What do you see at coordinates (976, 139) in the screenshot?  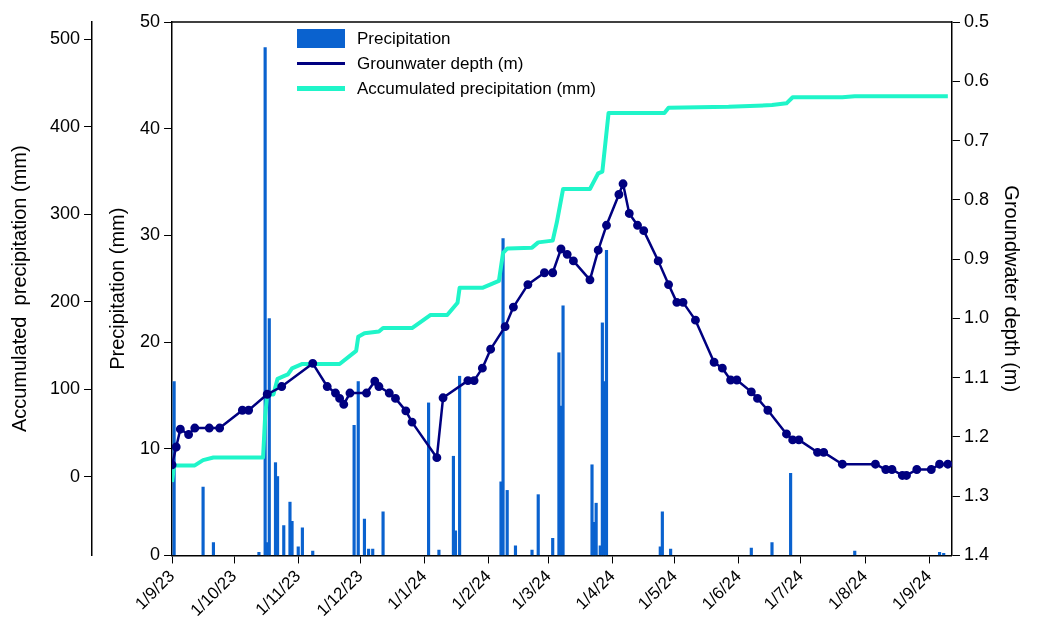 I see `y2-tick-label: 0.7` at bounding box center [976, 139].